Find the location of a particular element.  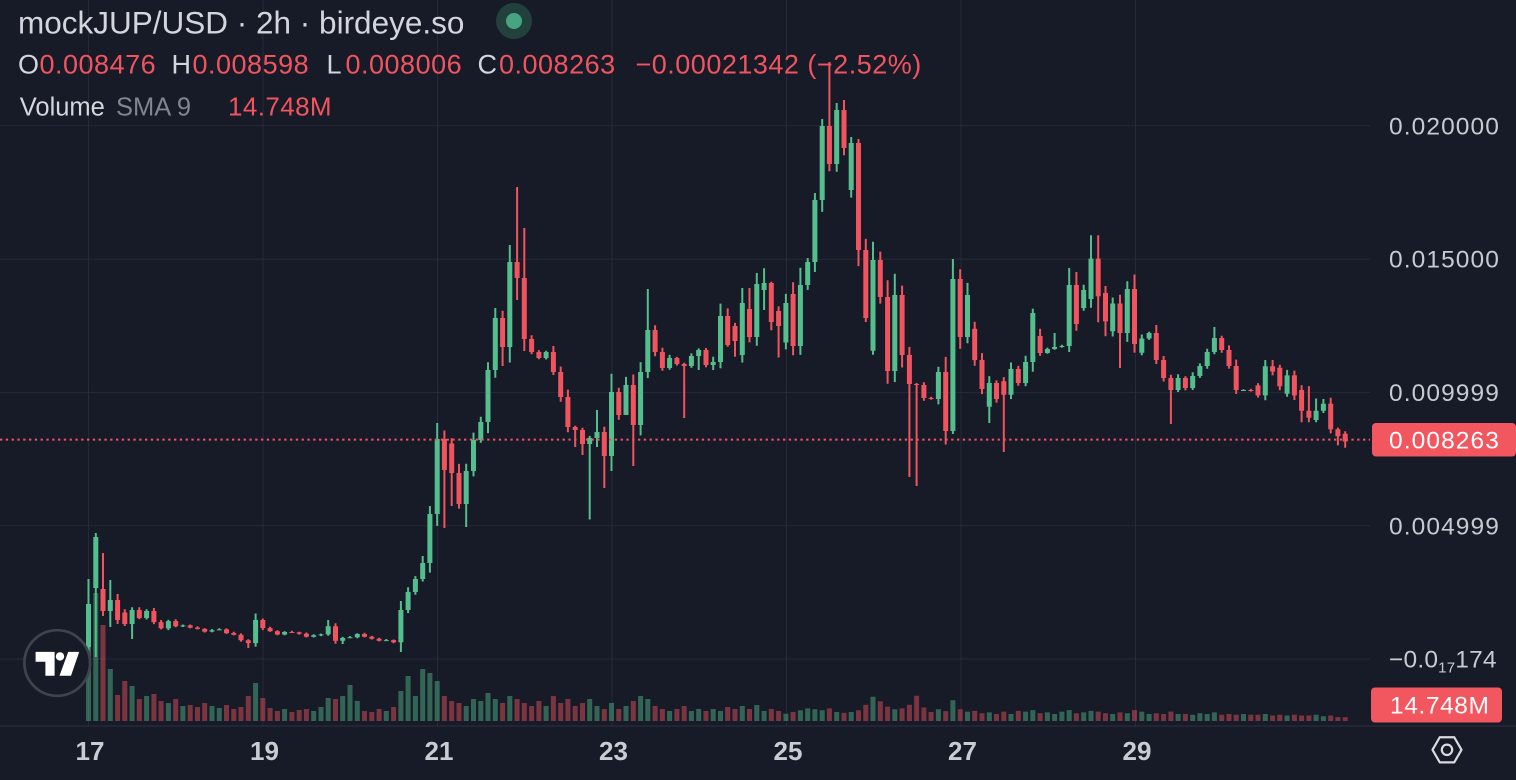

svg-text: 23 is located at coordinates (613, 751).